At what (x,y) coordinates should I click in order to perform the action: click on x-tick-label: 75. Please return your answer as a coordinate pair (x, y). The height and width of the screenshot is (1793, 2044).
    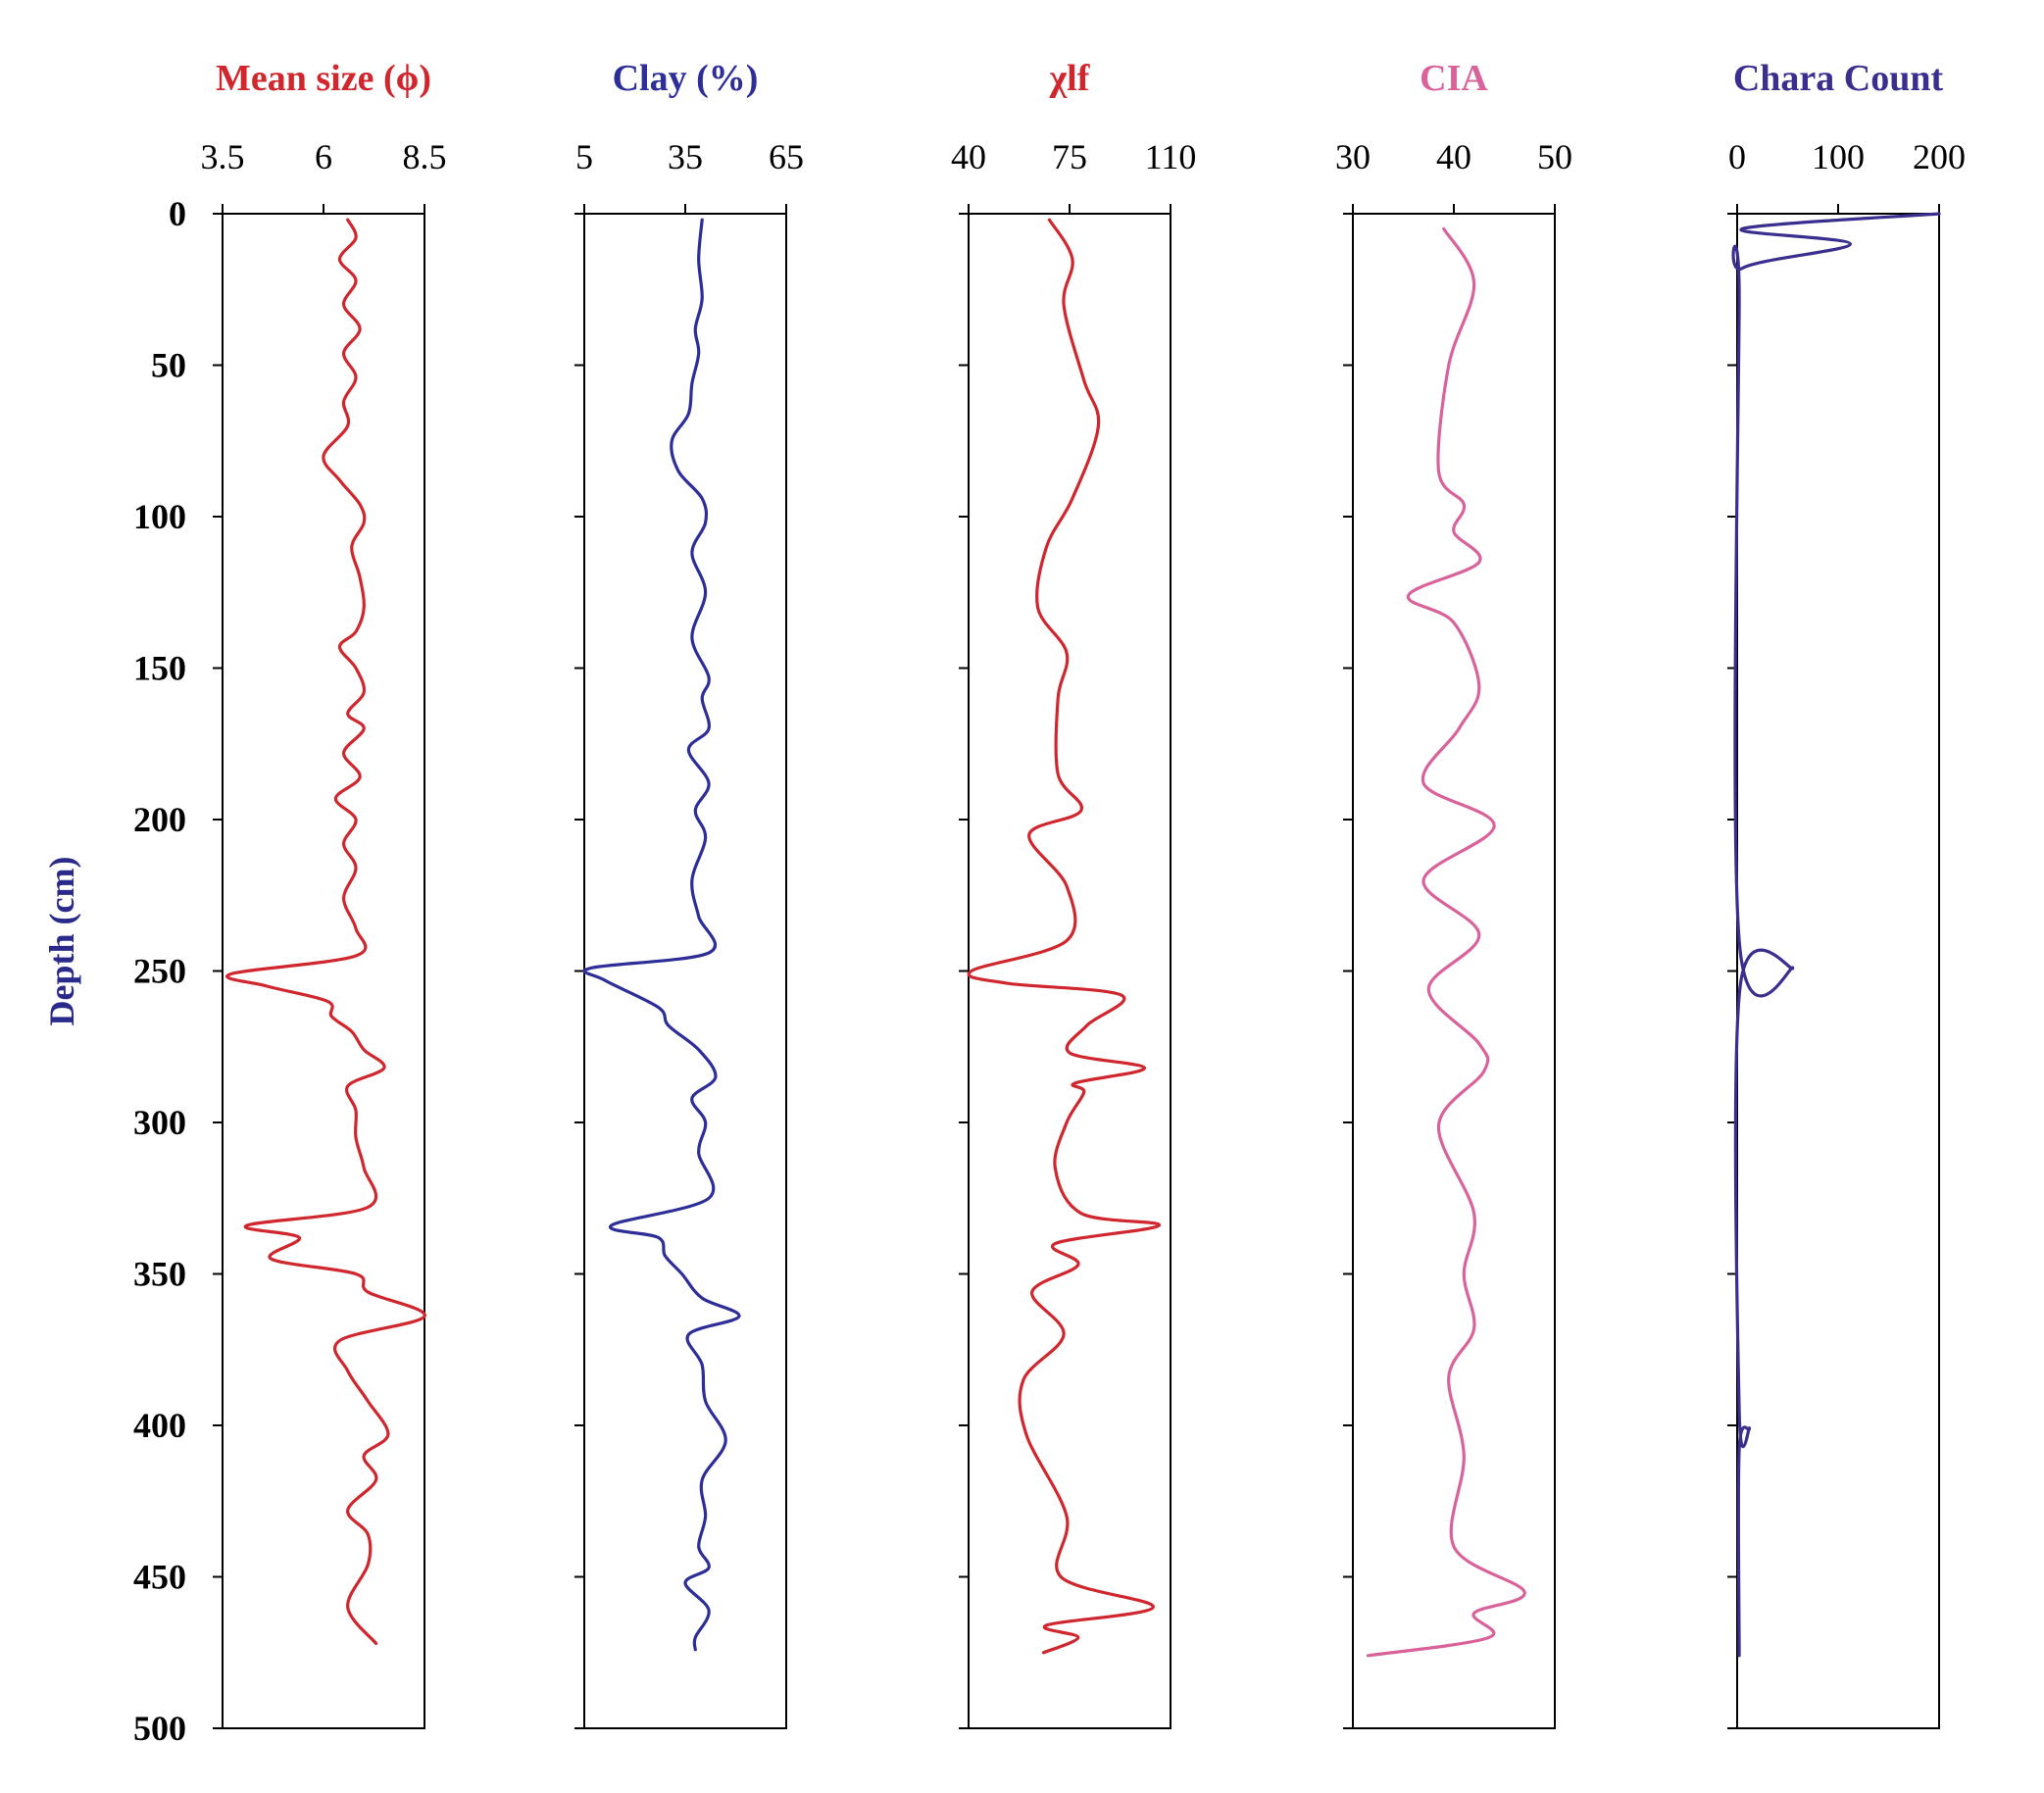
    Looking at the image, I should click on (1069, 157).